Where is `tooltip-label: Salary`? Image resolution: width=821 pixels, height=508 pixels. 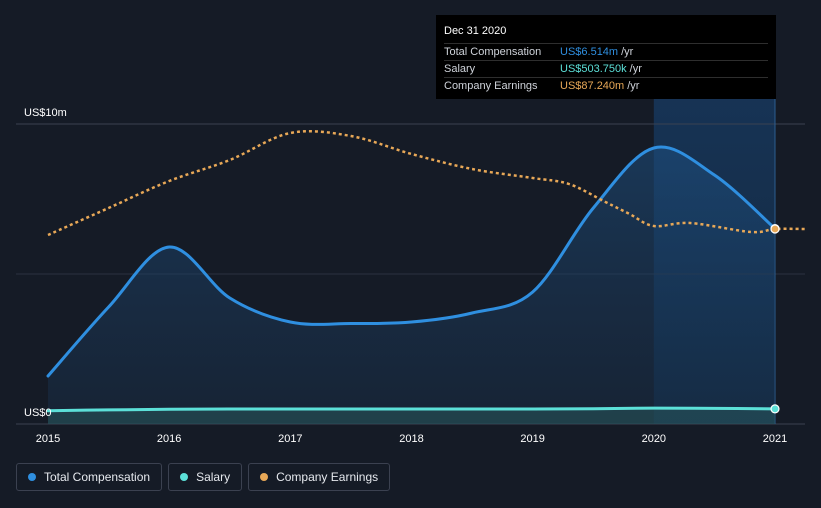 tooltip-label: Salary is located at coordinates (460, 69).